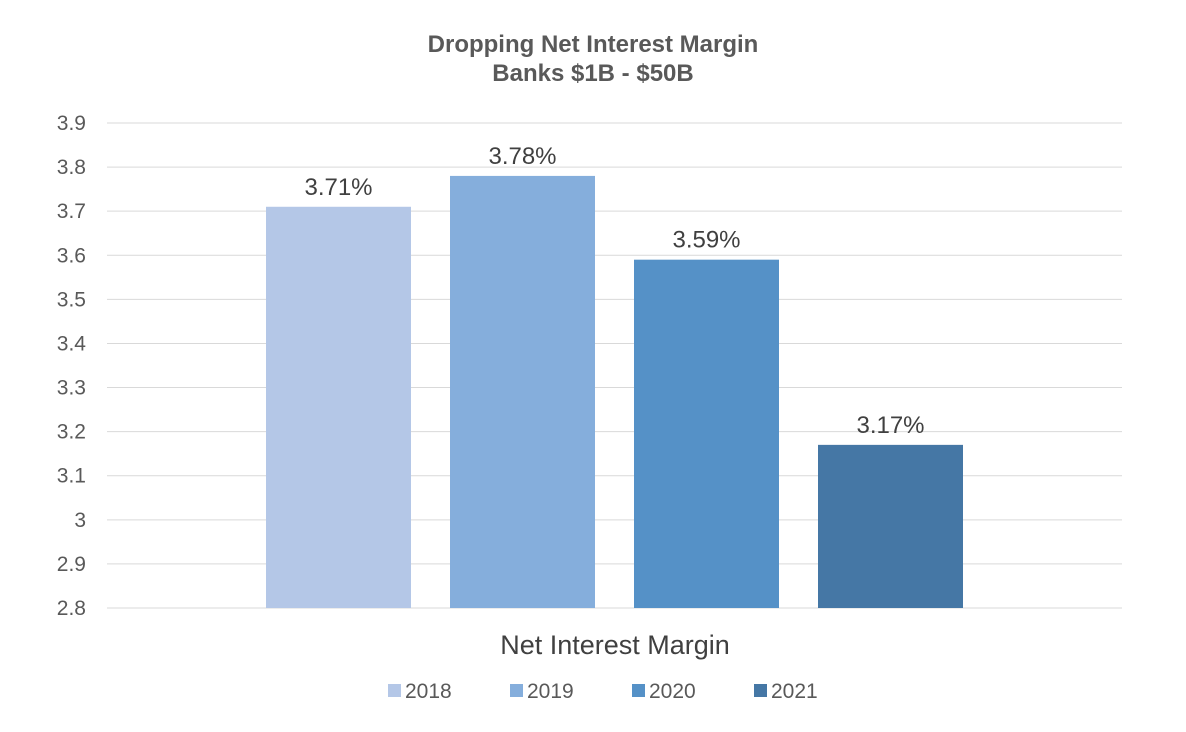  I want to click on legend: 2018 2019 2020 2021, so click(603, 691).